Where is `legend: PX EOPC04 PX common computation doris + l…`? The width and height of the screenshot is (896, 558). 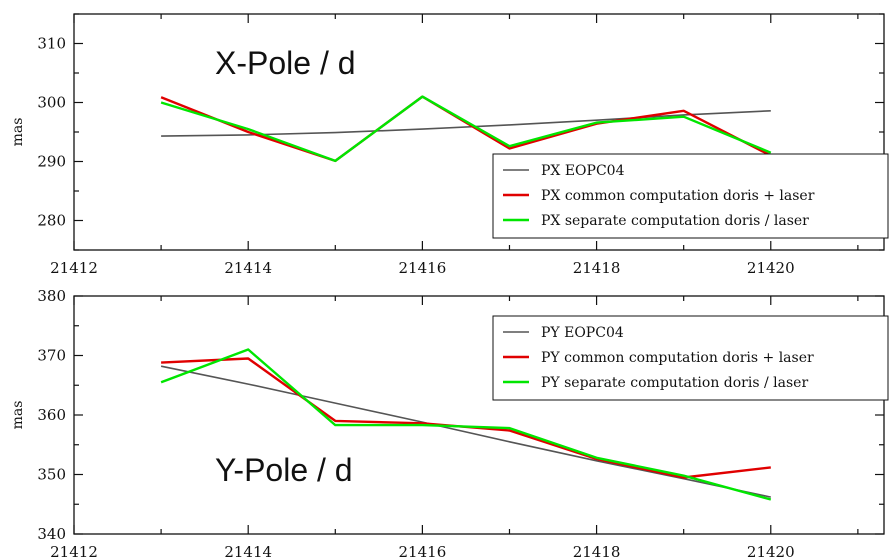 legend: PX EOPC04 PX common computation doris + l… is located at coordinates (690, 196).